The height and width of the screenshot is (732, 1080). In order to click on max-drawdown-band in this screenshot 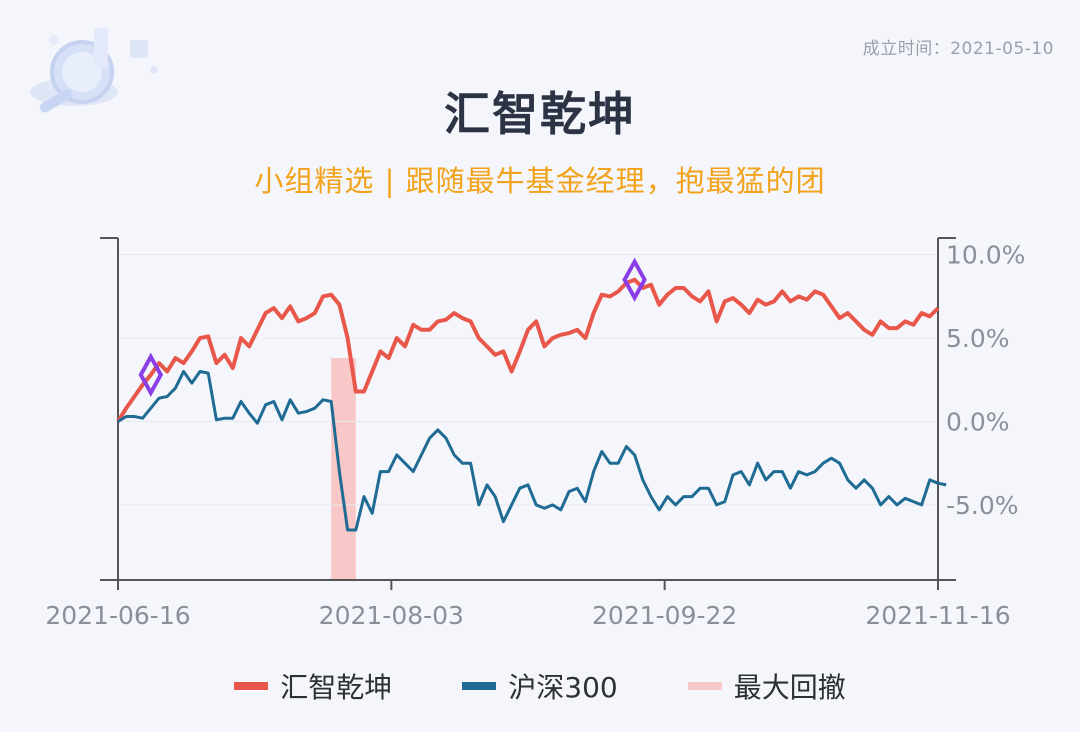, I will do `click(343, 469)`.